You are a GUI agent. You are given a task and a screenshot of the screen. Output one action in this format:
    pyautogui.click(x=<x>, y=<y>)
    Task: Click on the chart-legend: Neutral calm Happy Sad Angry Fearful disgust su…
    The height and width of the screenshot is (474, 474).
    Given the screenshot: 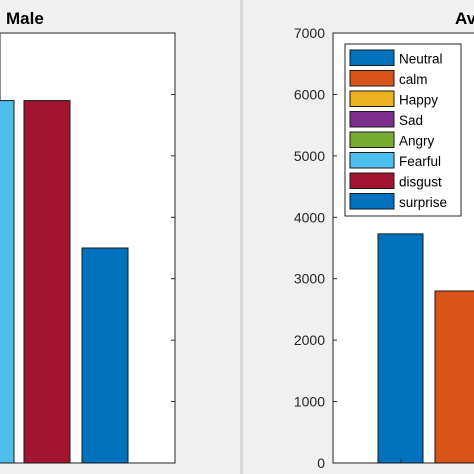 What is the action you would take?
    pyautogui.click(x=403, y=130)
    